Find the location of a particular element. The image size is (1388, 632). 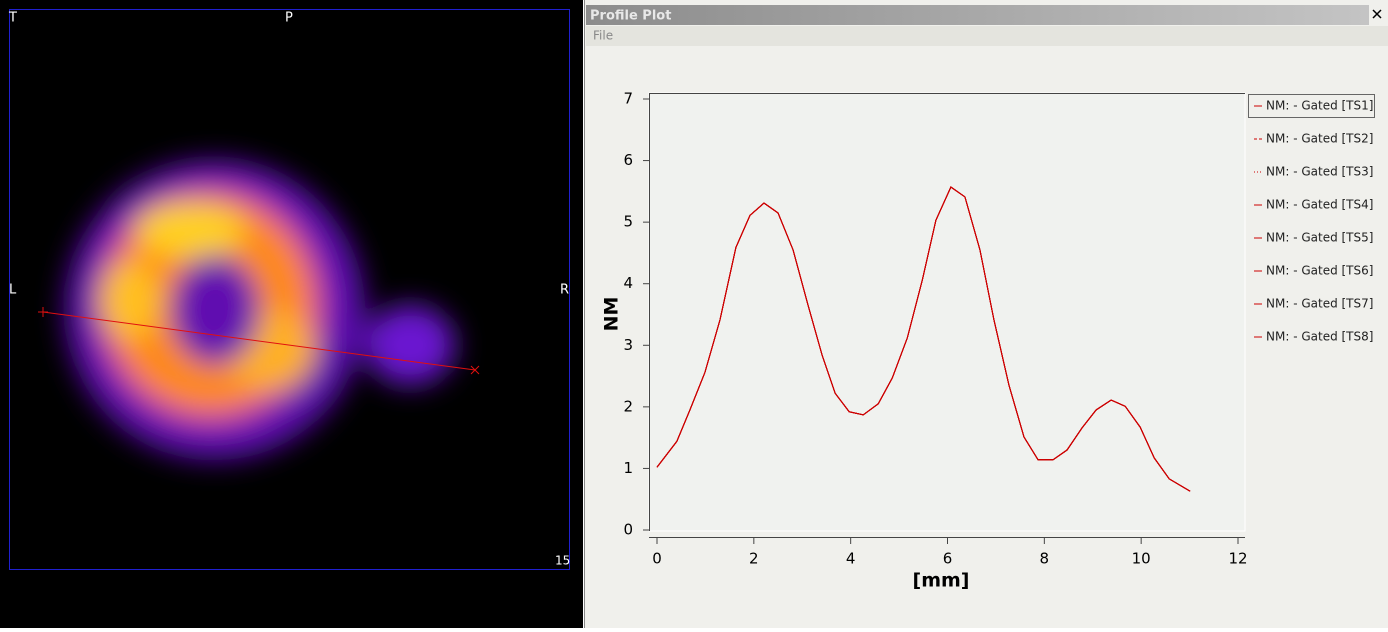

legend-label: NM: - Gated [TS4] is located at coordinates (1319, 205).